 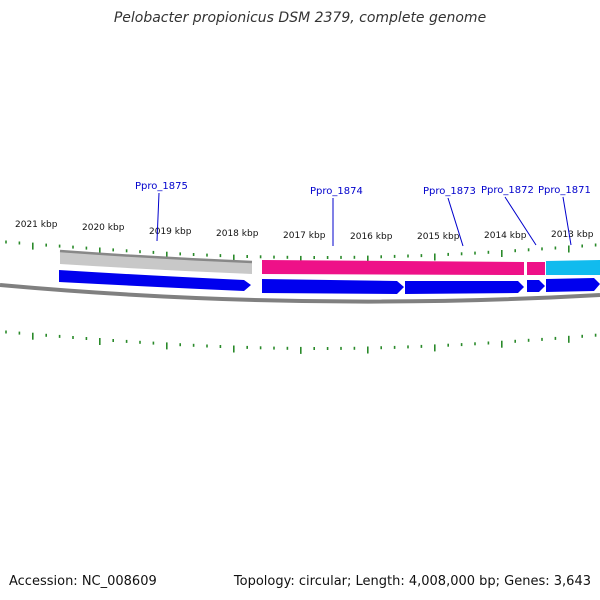 I want to click on kbp-label: 2016 kbp, so click(x=371, y=237).